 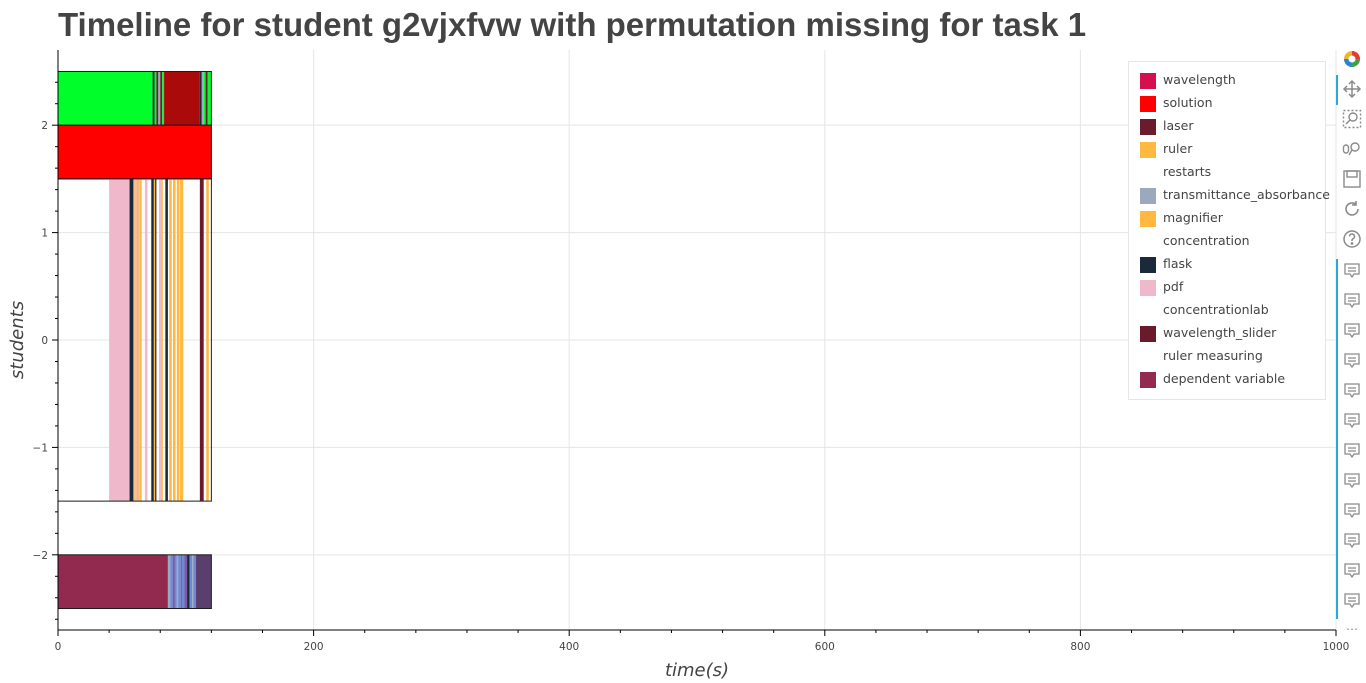 What do you see at coordinates (1352, 119) in the screenshot?
I see `box-zoom-icon` at bounding box center [1352, 119].